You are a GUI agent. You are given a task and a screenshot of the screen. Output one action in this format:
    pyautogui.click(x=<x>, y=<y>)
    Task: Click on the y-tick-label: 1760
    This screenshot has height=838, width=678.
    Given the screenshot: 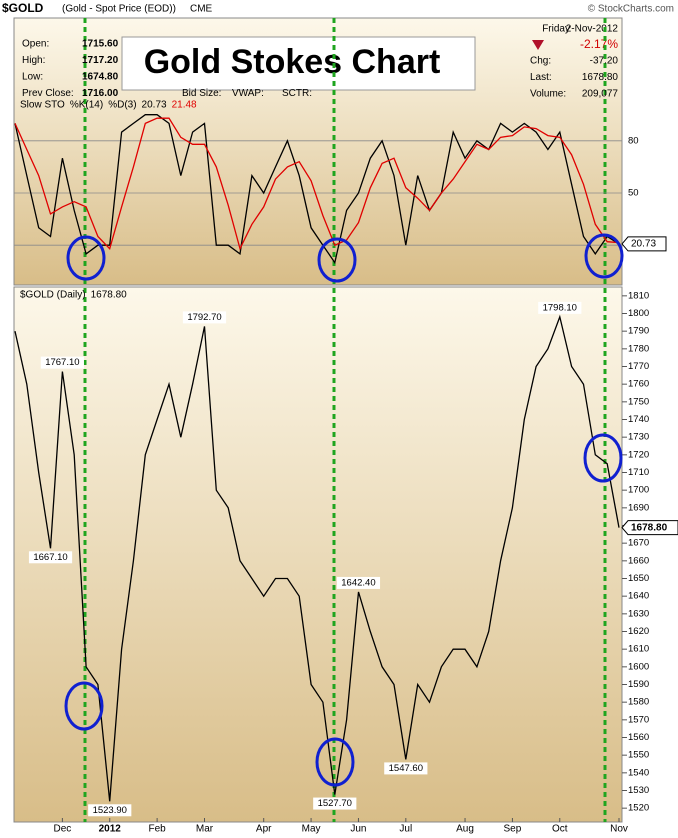 What is the action you would take?
    pyautogui.click(x=638, y=384)
    